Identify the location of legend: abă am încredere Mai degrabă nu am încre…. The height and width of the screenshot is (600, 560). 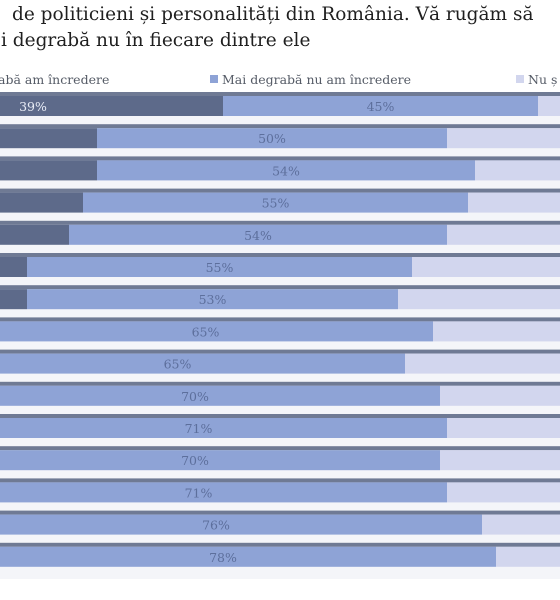
(280, 82).